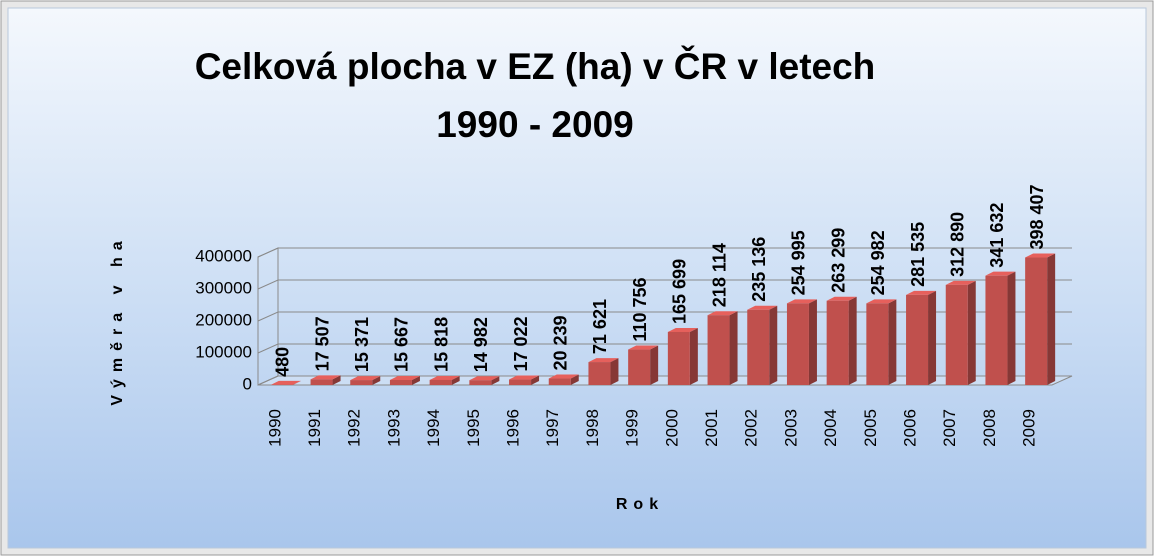  Describe the element at coordinates (680, 291) in the screenshot. I see `value-label: 165 699` at that location.